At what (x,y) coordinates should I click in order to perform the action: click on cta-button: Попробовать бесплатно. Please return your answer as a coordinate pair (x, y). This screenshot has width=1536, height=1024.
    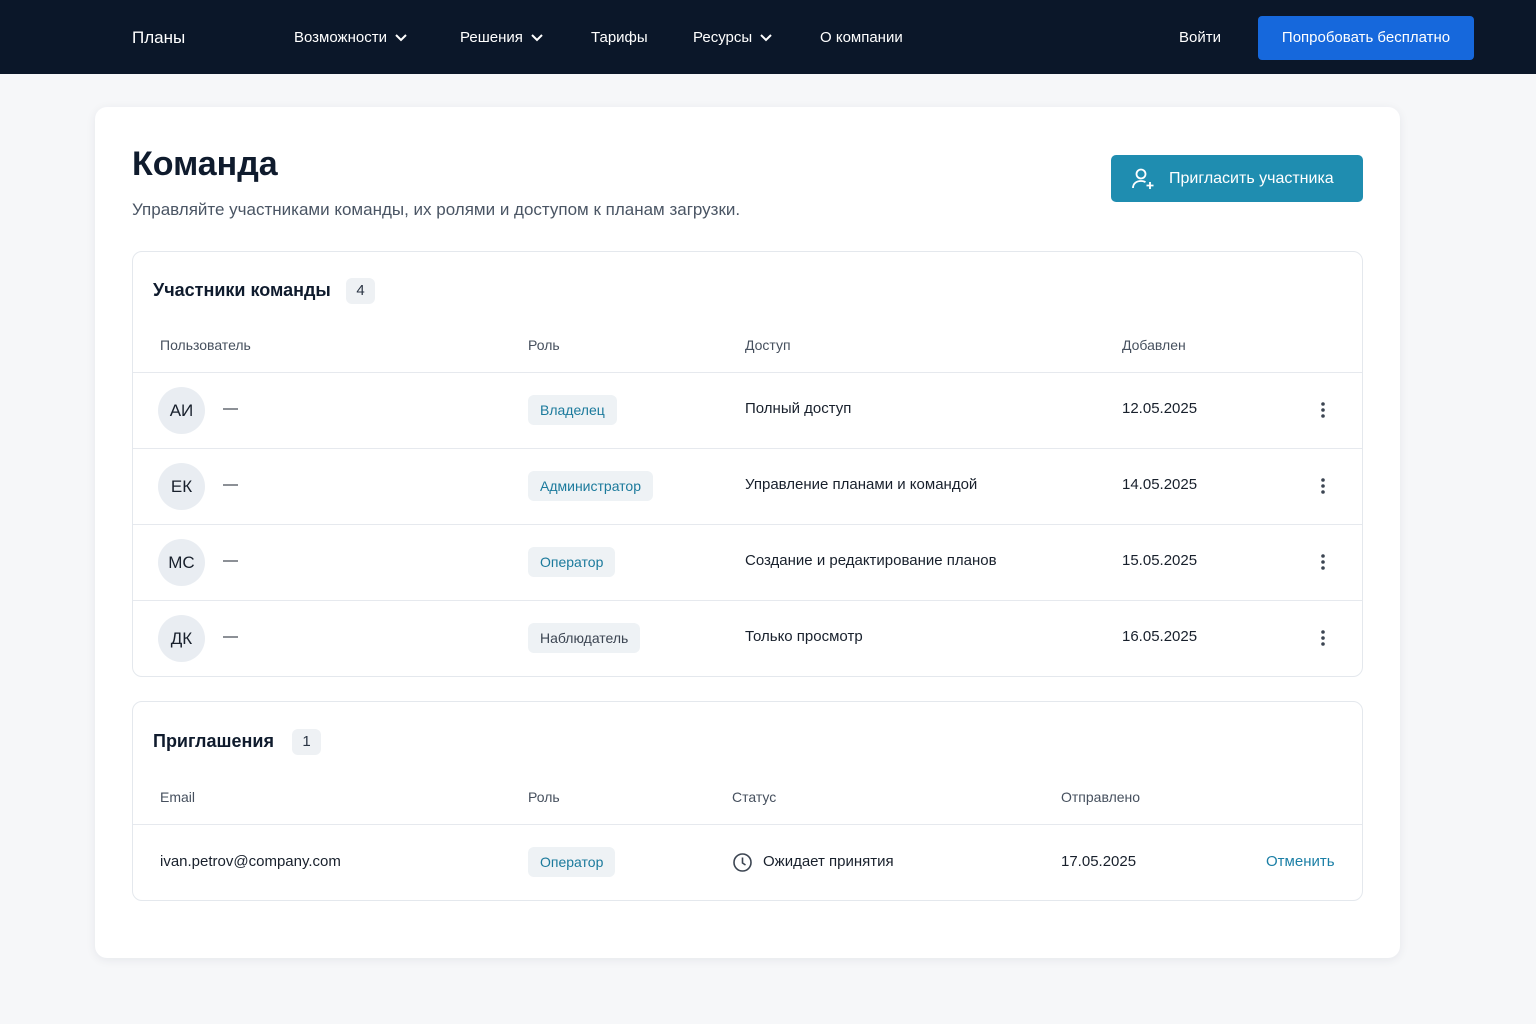
    Looking at the image, I should click on (1366, 38).